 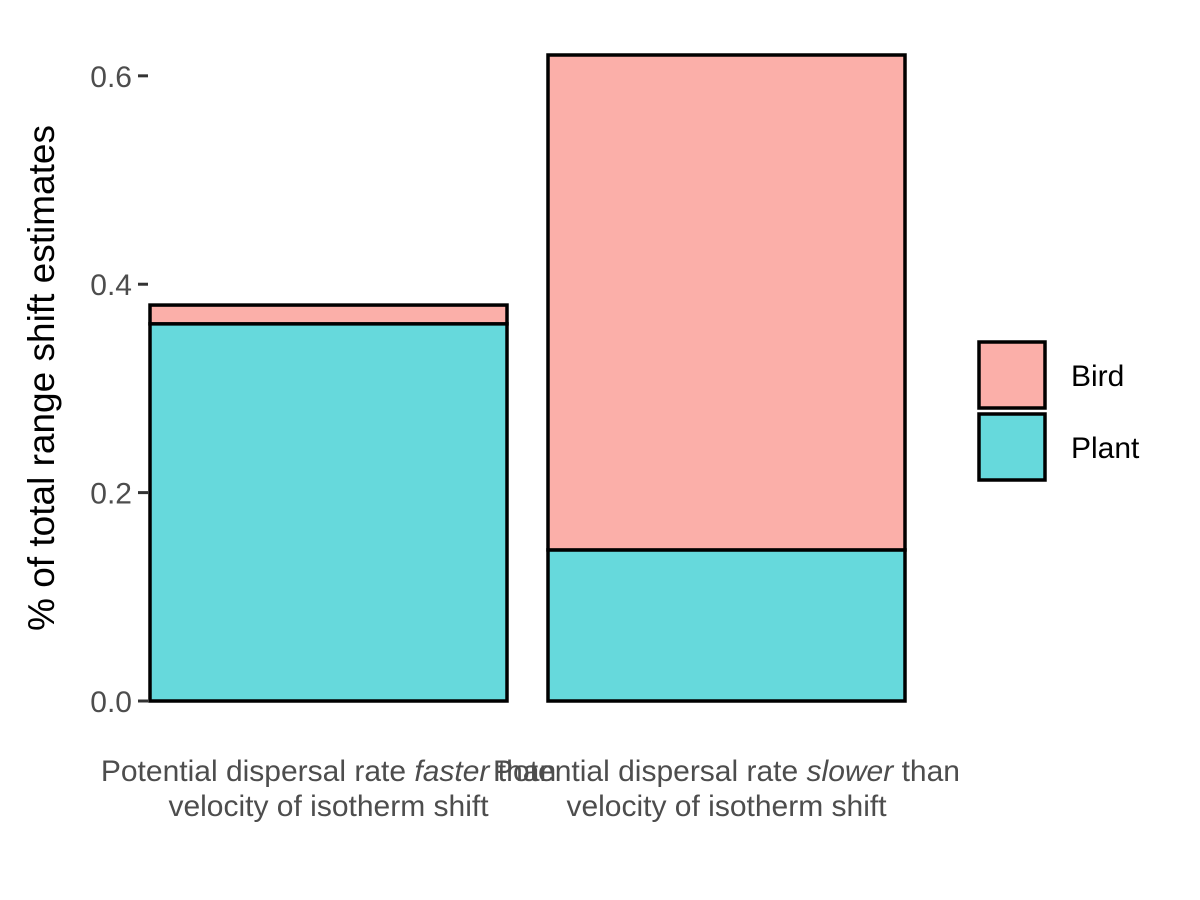 What do you see at coordinates (1012, 447) in the screenshot?
I see `legend-swatch-plant` at bounding box center [1012, 447].